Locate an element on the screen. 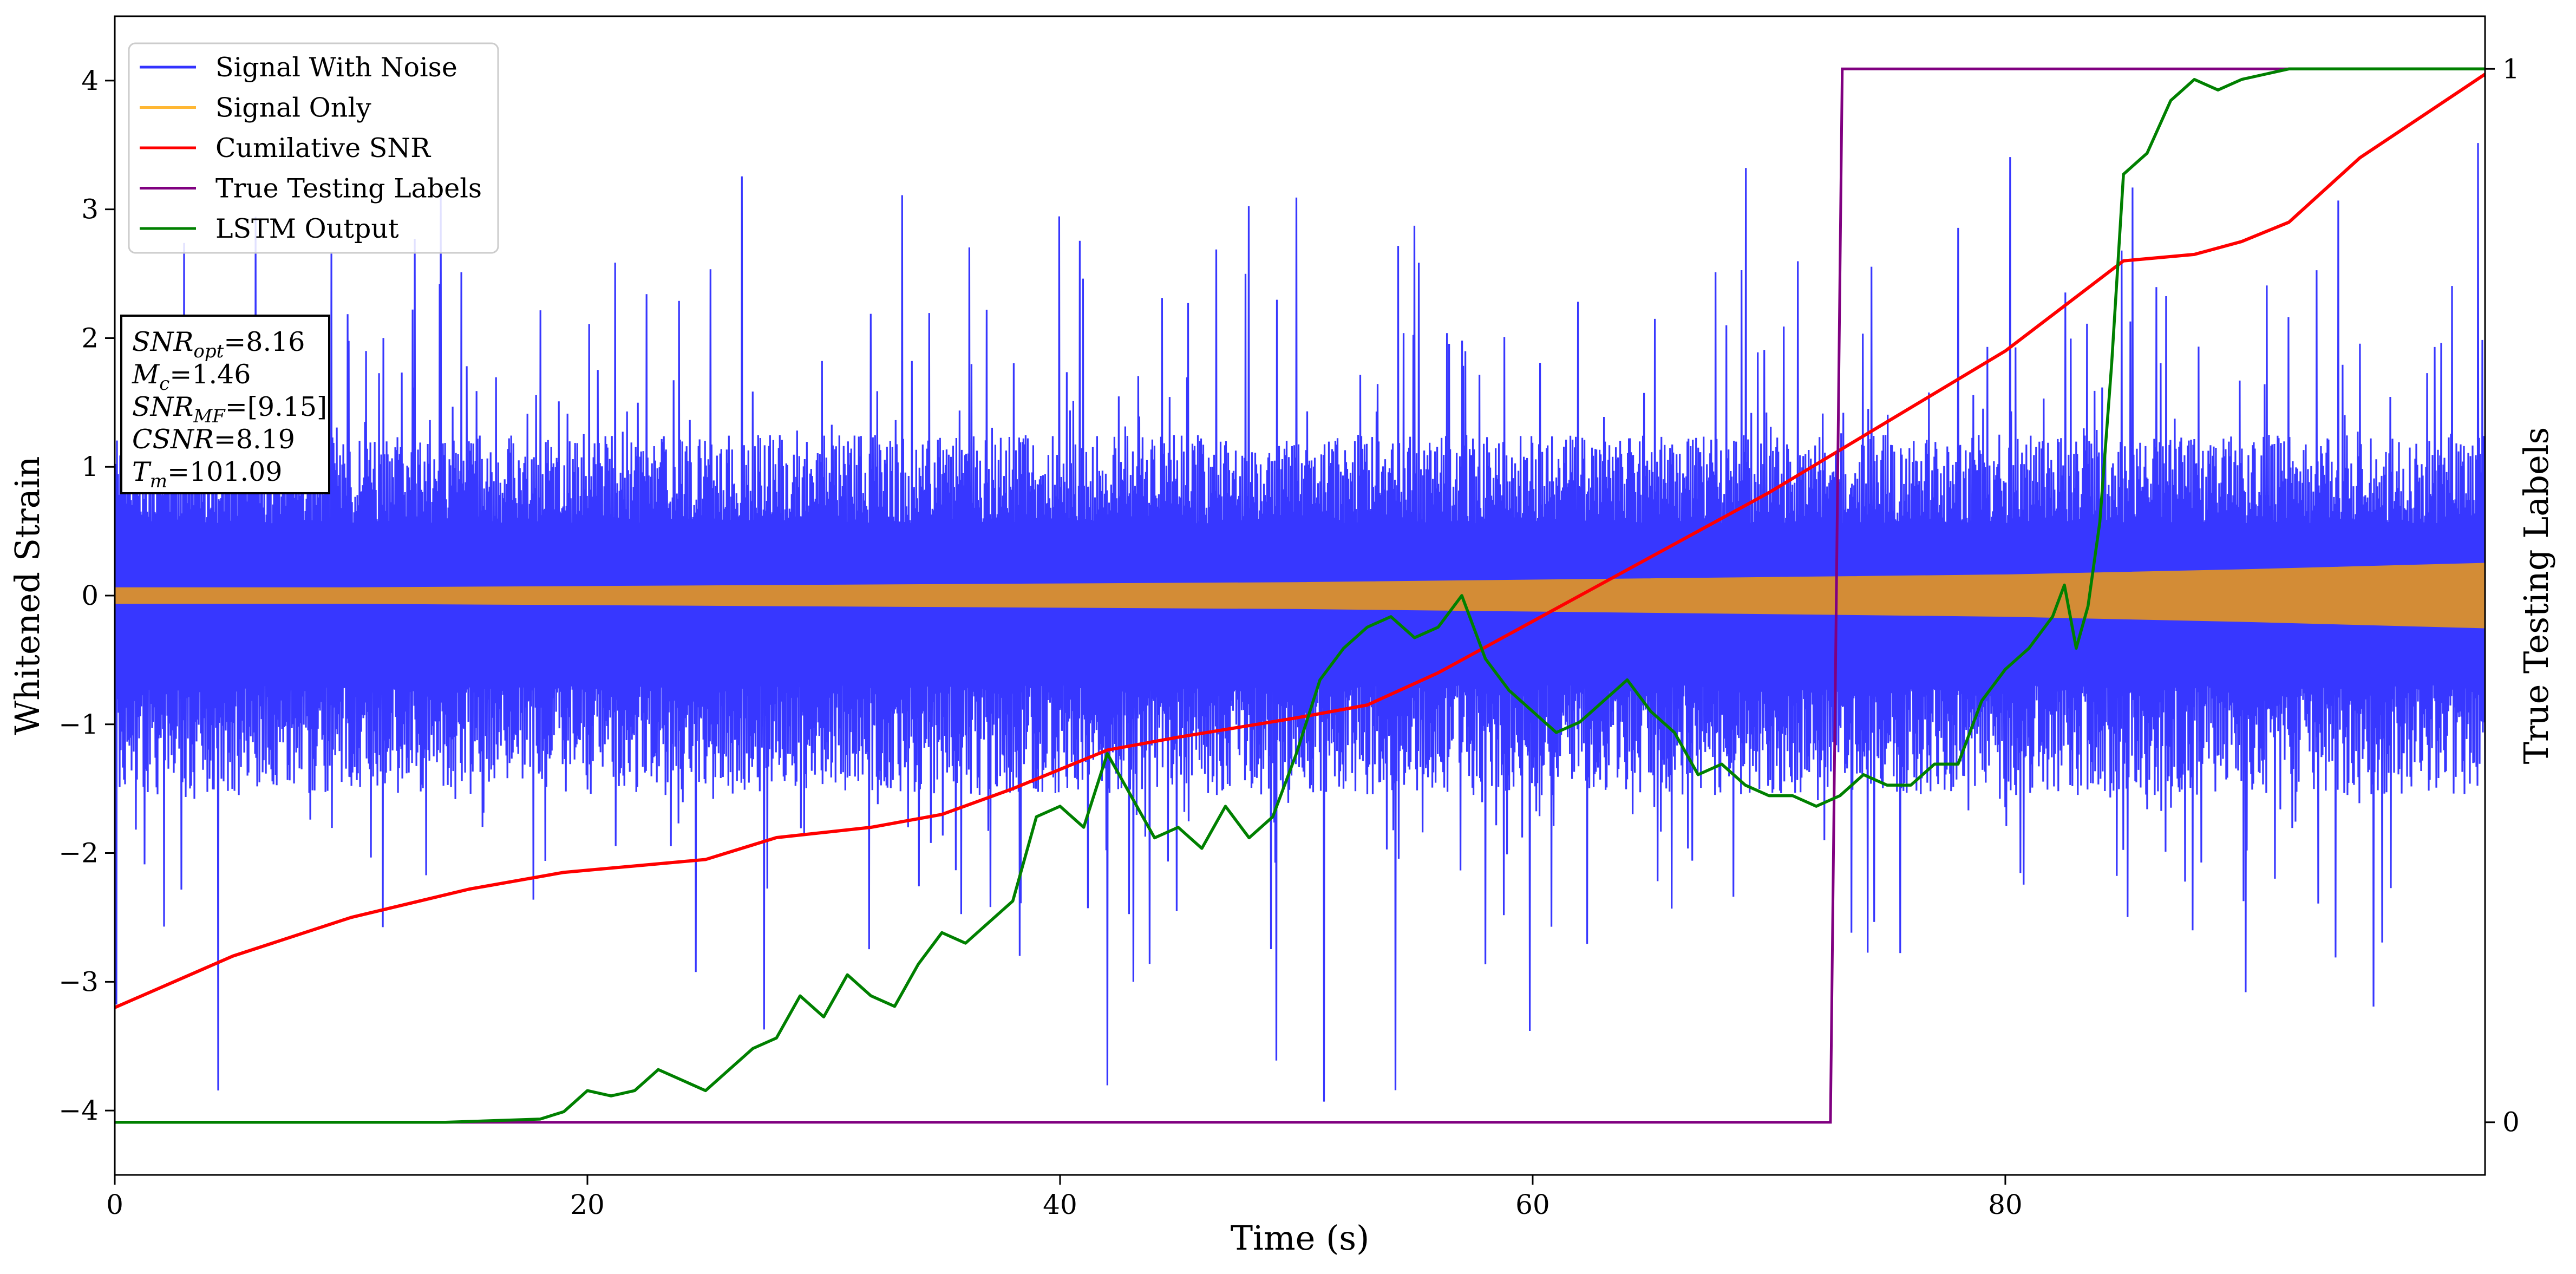  info-box-frame is located at coordinates (225, 404).